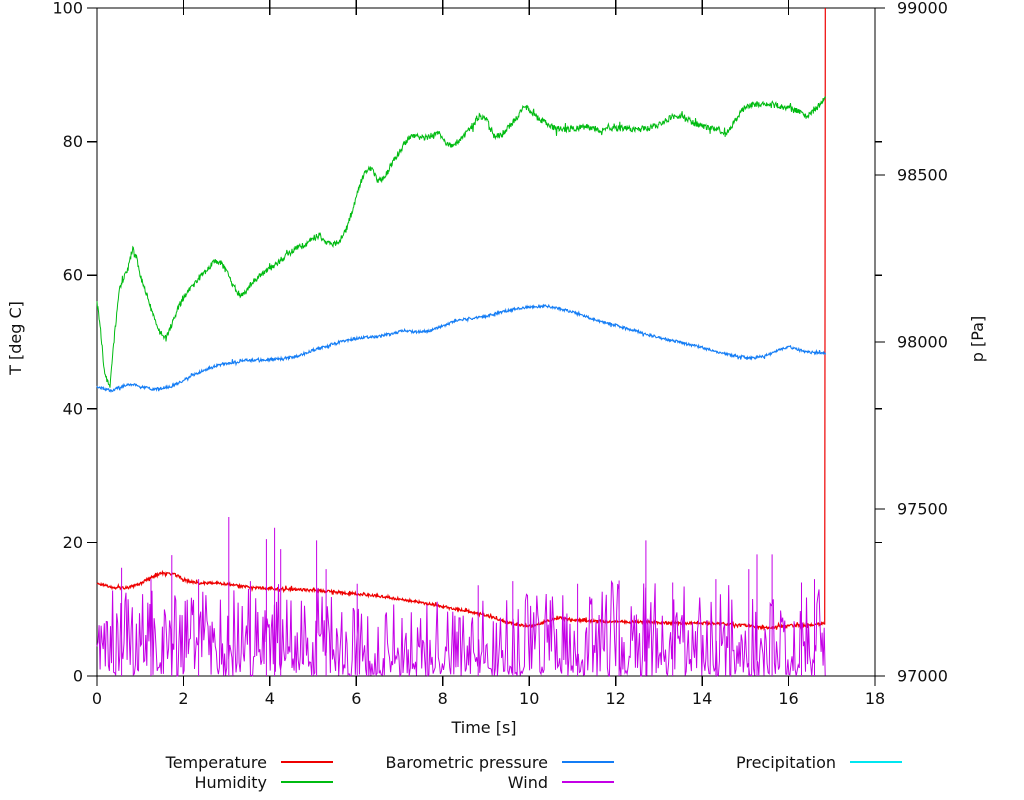 The image size is (1024, 800). Describe the element at coordinates (788, 698) in the screenshot. I see `x-tick-label: 16` at that location.